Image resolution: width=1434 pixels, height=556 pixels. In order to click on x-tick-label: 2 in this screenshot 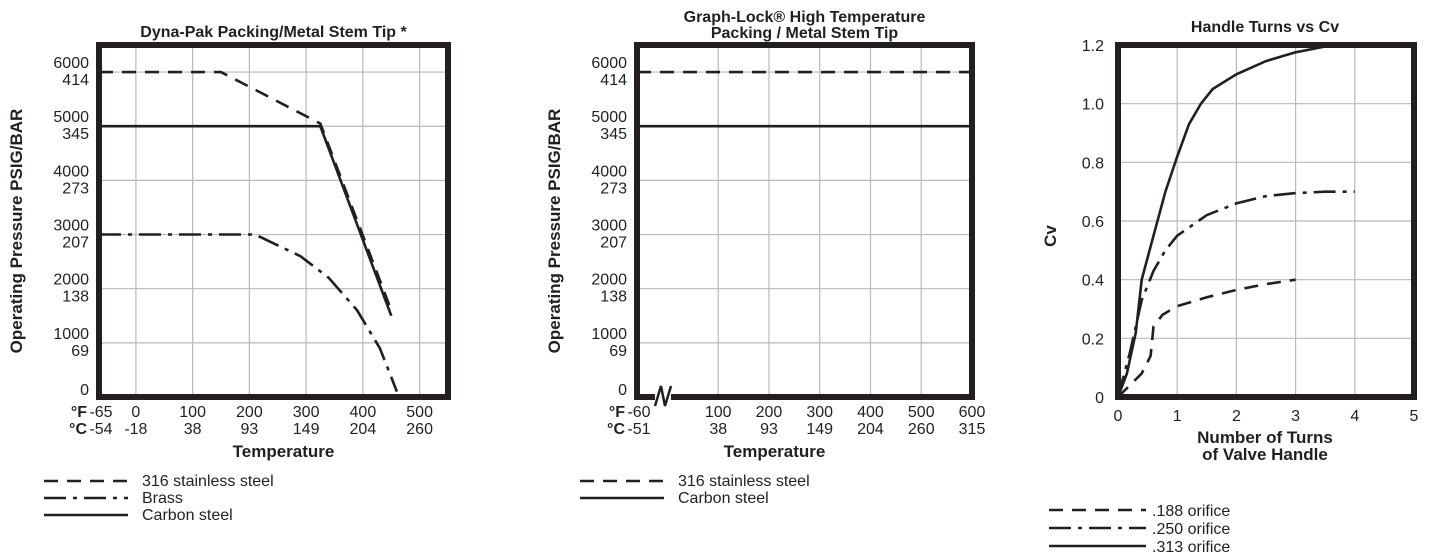, I will do `click(1236, 416)`.